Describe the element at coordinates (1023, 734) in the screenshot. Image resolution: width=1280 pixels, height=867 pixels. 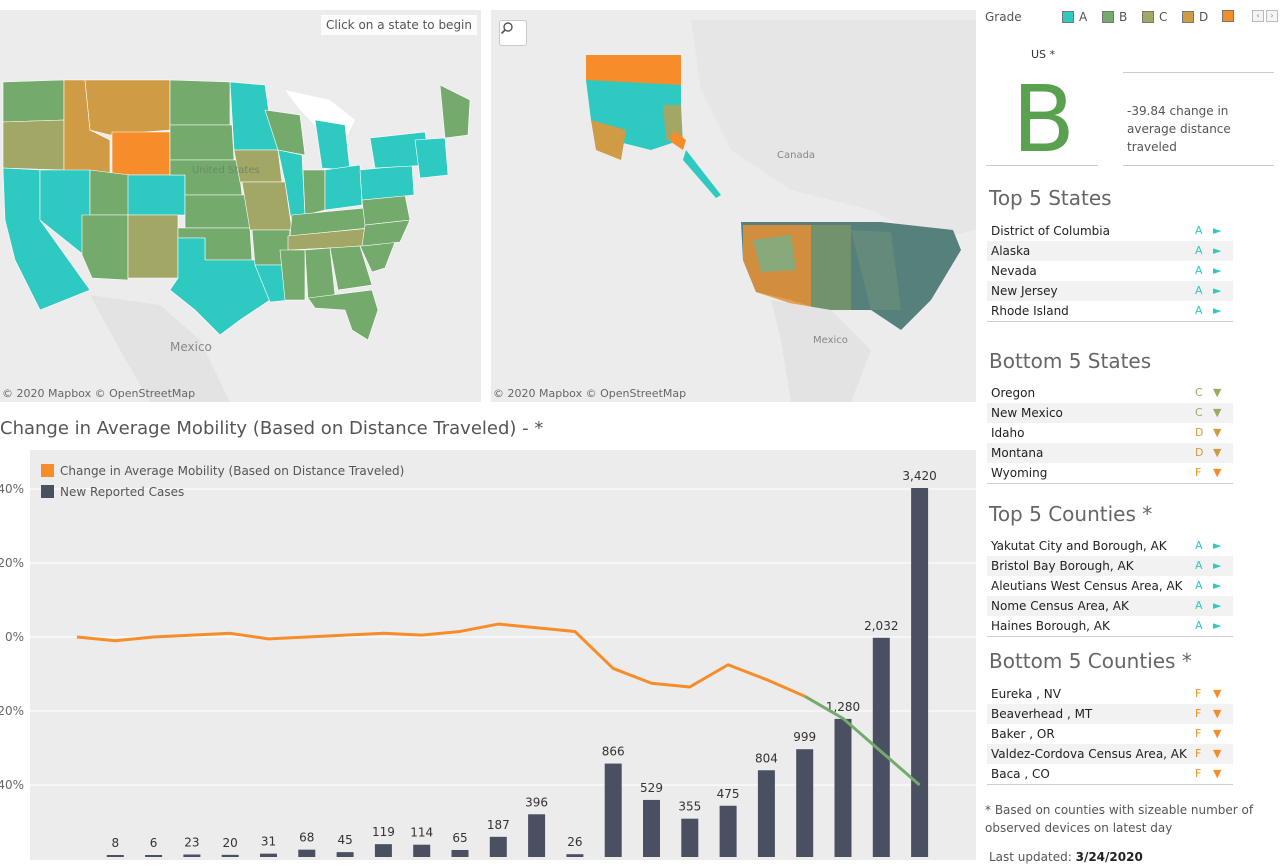
I see `rank-name: Baker , OR` at that location.